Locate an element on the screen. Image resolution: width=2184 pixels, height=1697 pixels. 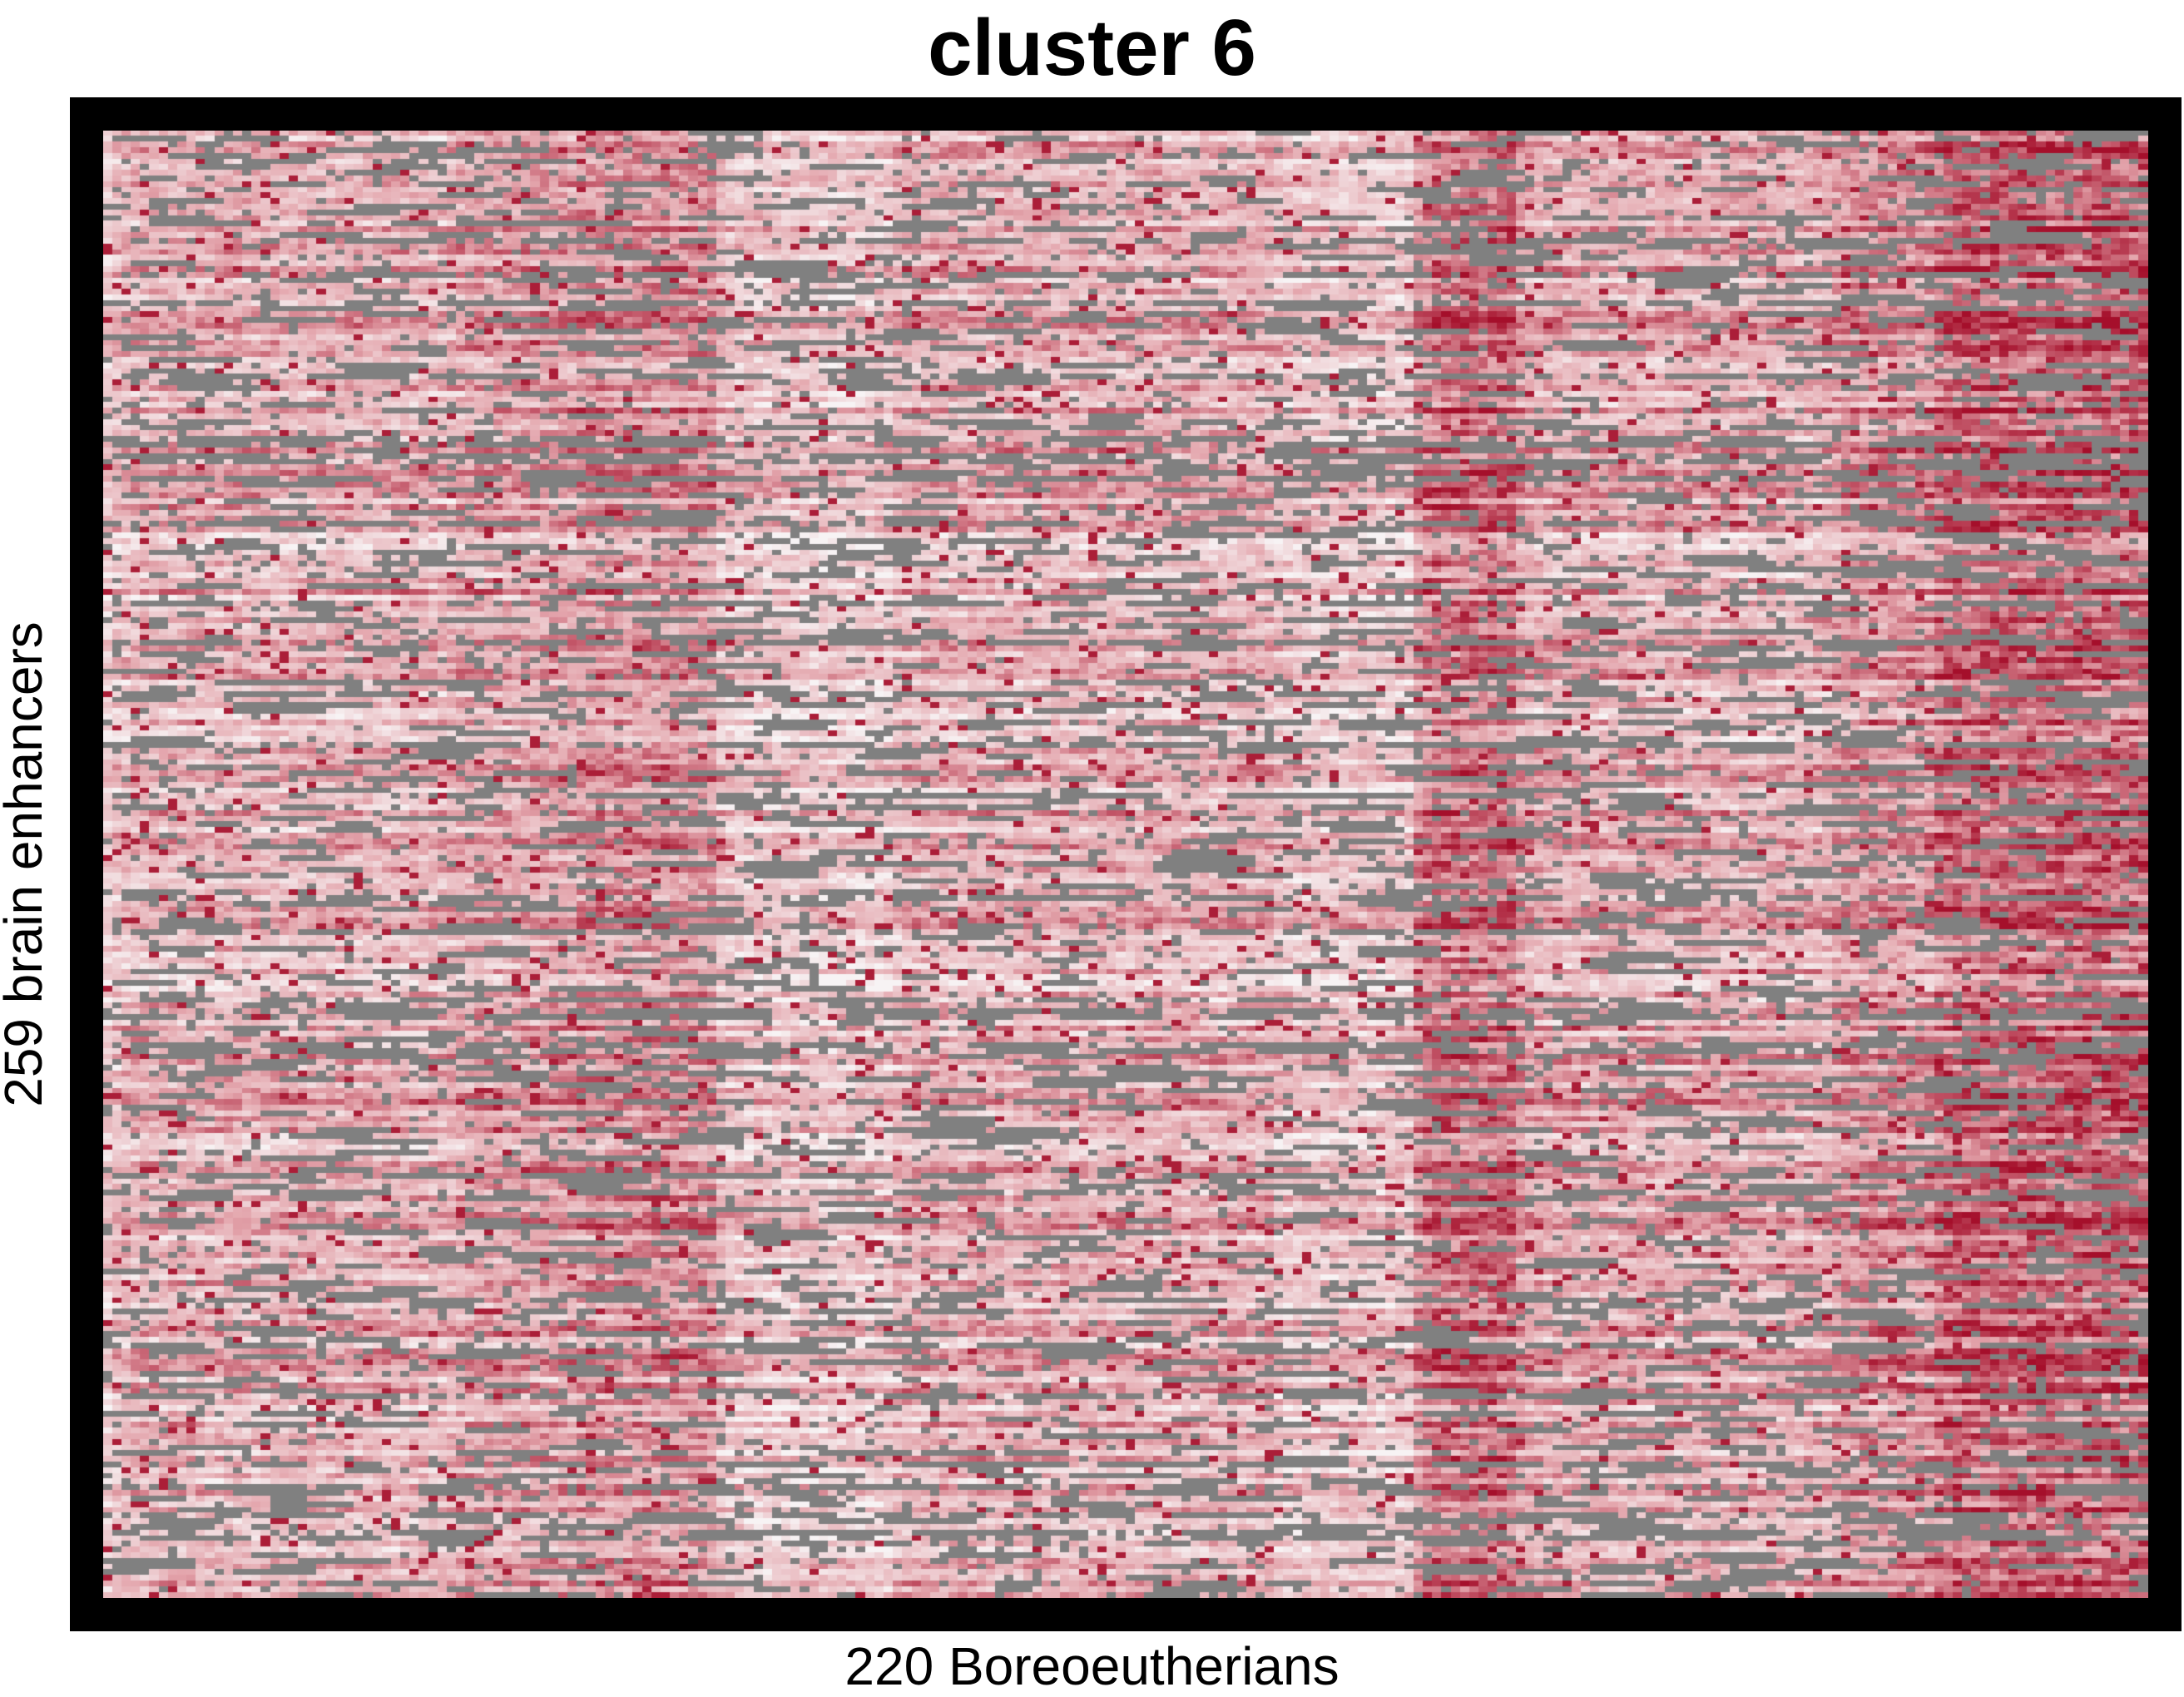
y-axis-label: 259 brain enhancers is located at coordinates (26, 864).